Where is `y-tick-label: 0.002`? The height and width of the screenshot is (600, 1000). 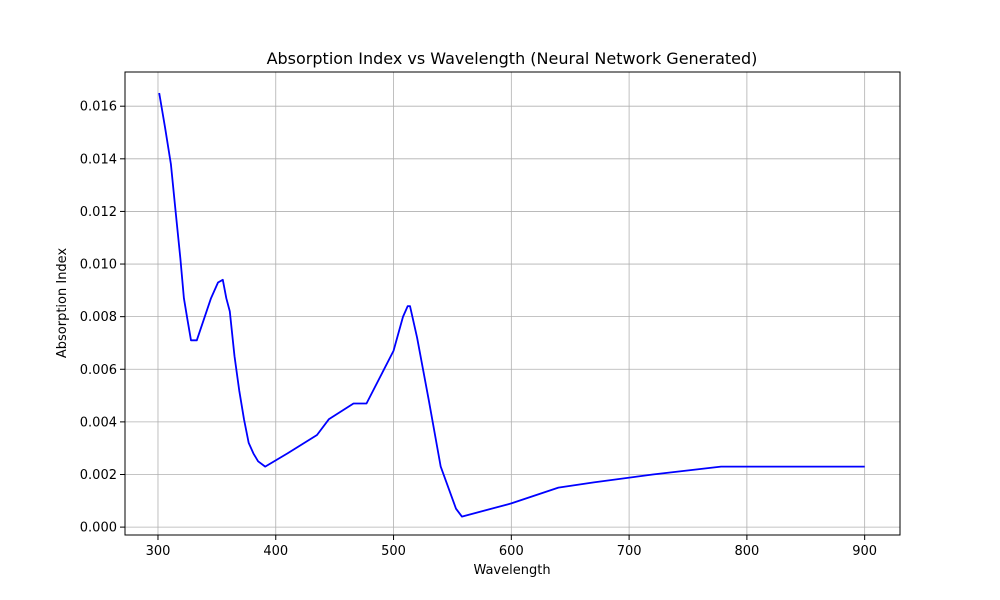 y-tick-label: 0.002 is located at coordinates (98, 475).